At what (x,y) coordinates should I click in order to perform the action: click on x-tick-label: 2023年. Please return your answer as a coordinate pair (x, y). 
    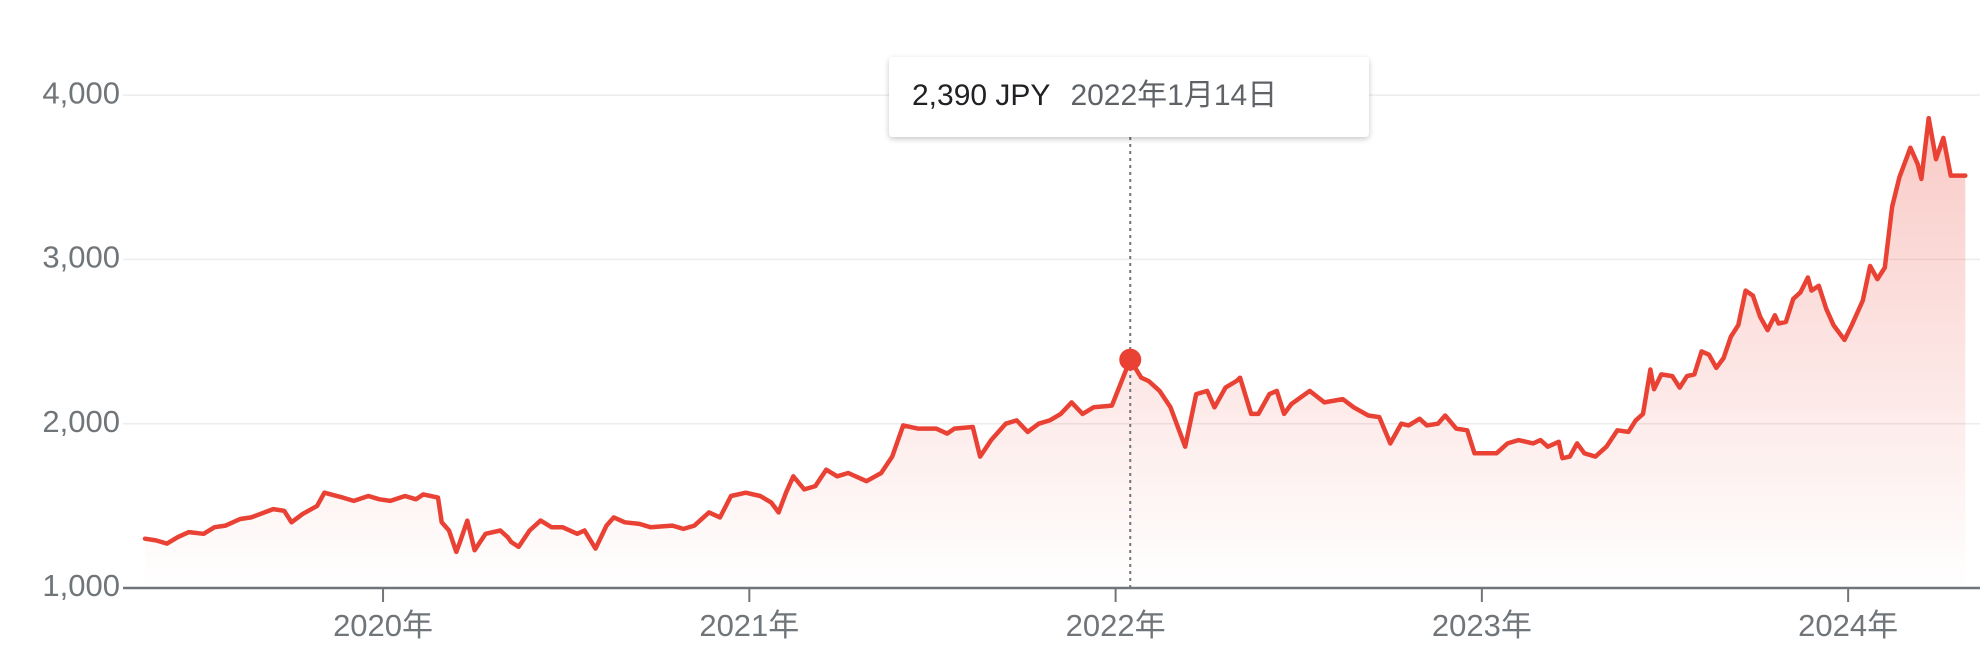
    Looking at the image, I should click on (1482, 625).